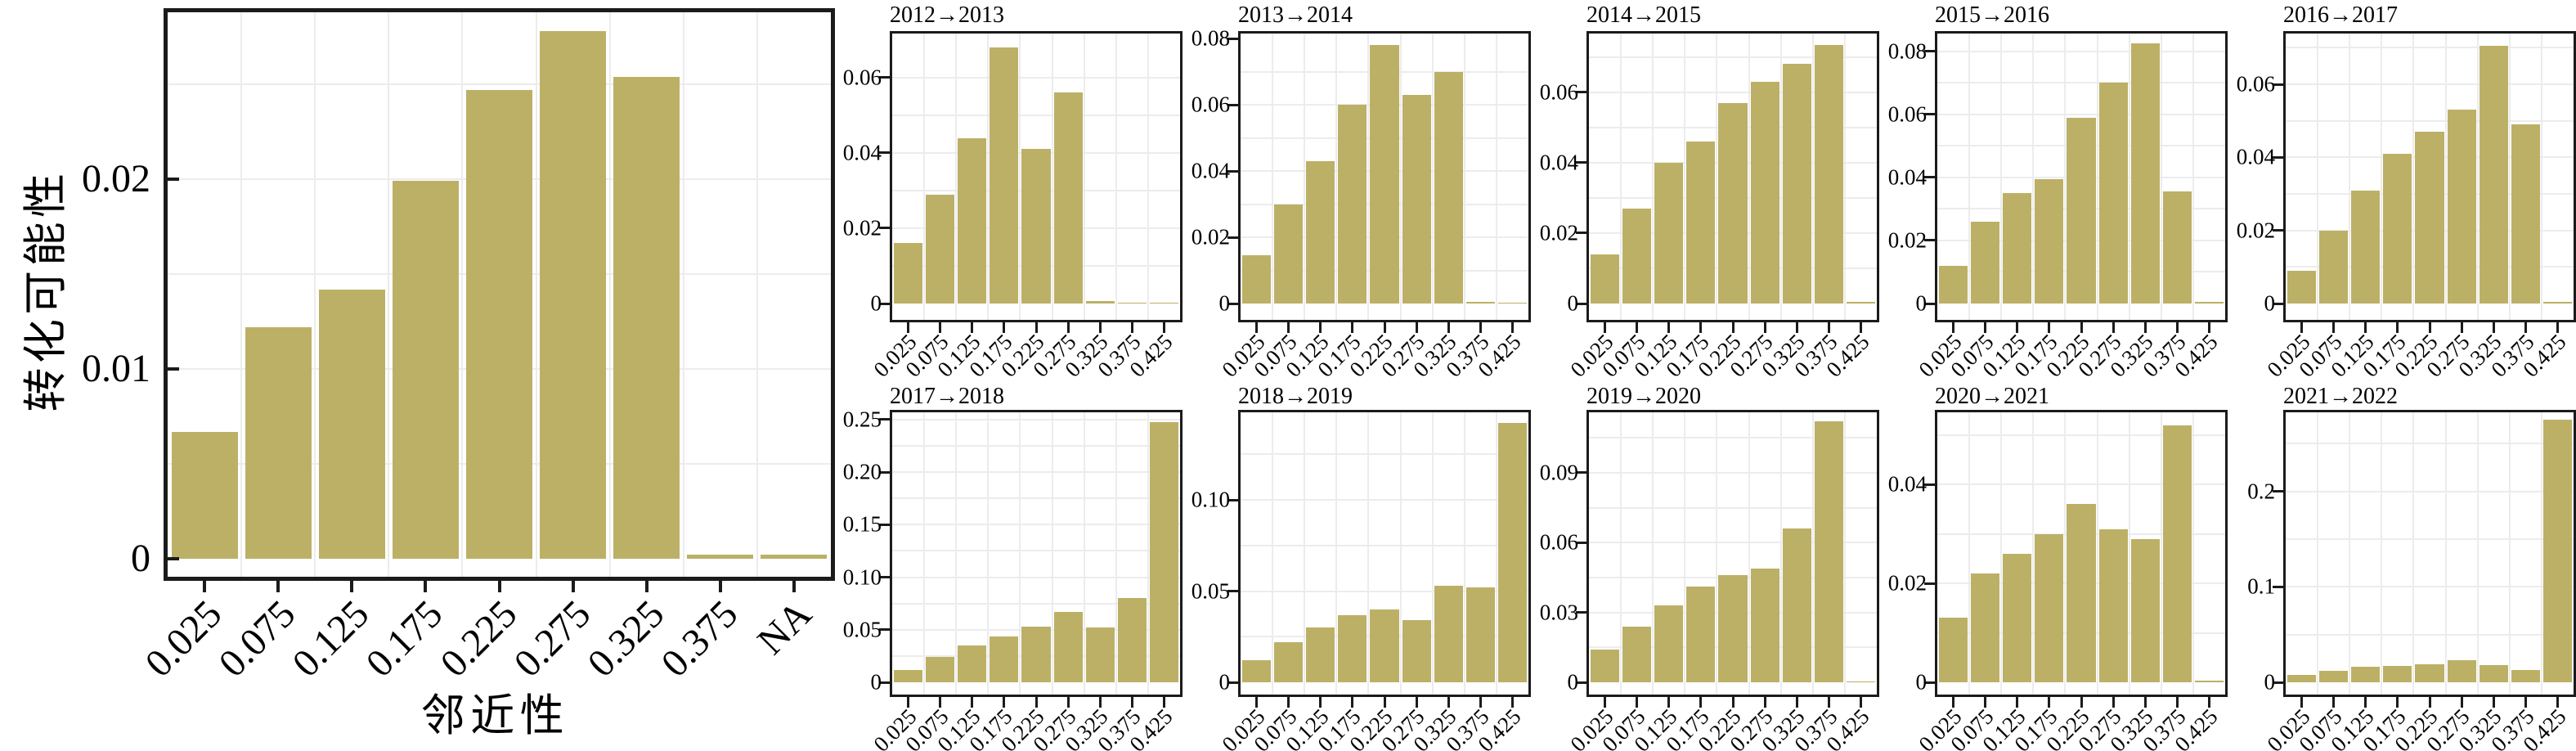 The width and height of the screenshot is (2576, 751). Describe the element at coordinates (2340, 397) in the screenshot. I see `chart-title: 2021→2022` at that location.